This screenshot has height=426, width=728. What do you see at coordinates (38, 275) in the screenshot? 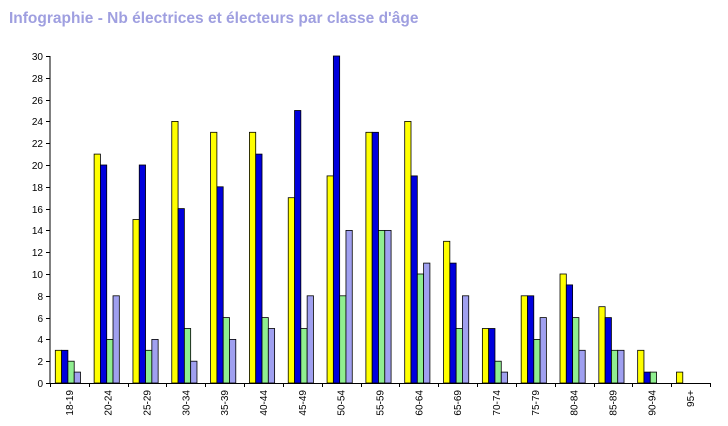
I see `y-tick-label: 10` at bounding box center [38, 275].